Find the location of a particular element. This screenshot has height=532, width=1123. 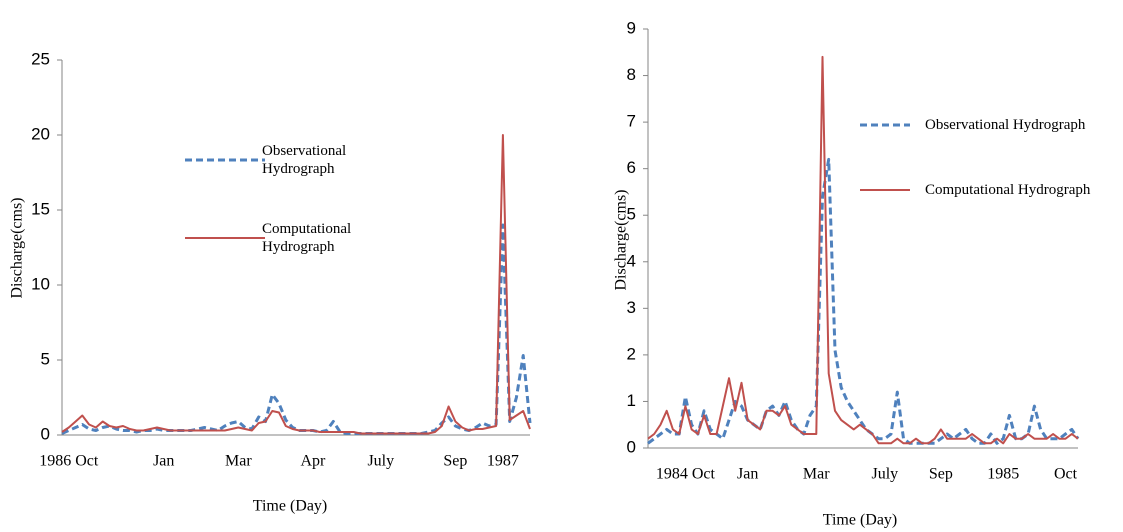

y-tick-label: 6 is located at coordinates (631, 167).